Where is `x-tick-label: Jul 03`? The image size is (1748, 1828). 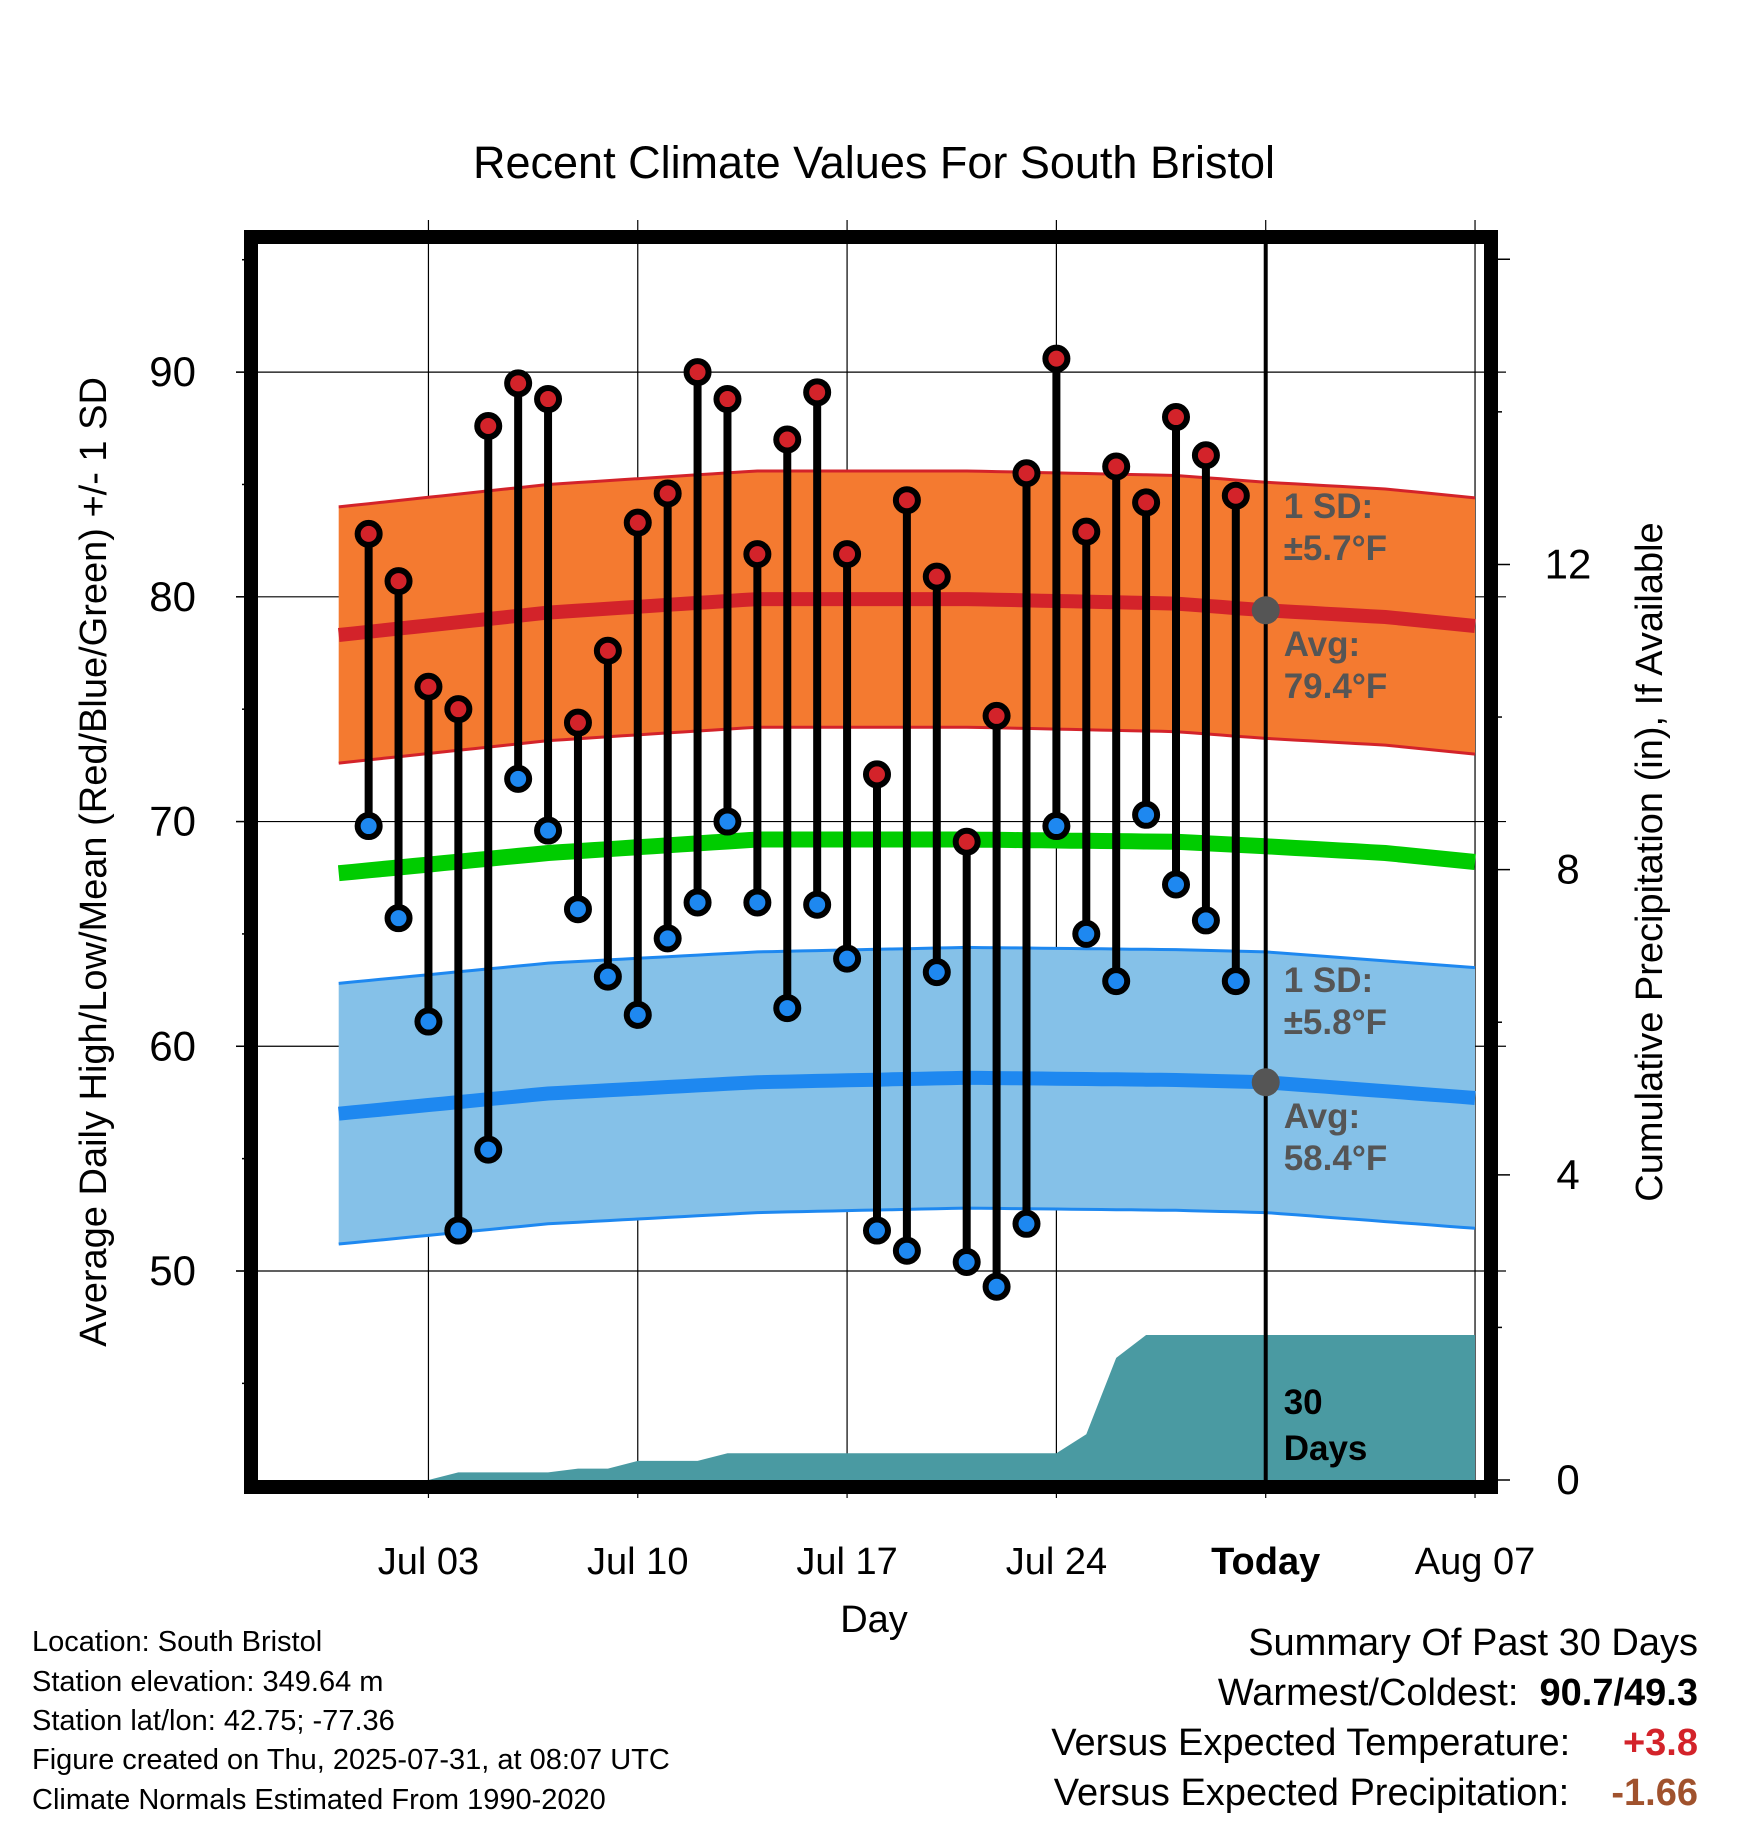
x-tick-label: Jul 03 is located at coordinates (428, 1562).